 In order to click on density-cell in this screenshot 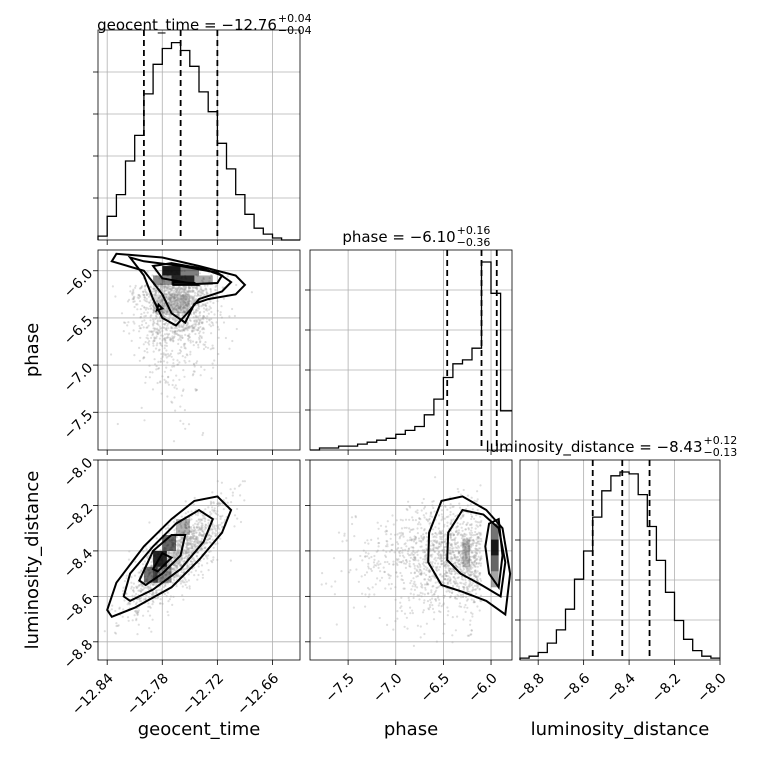, I will do `click(203, 280)`.